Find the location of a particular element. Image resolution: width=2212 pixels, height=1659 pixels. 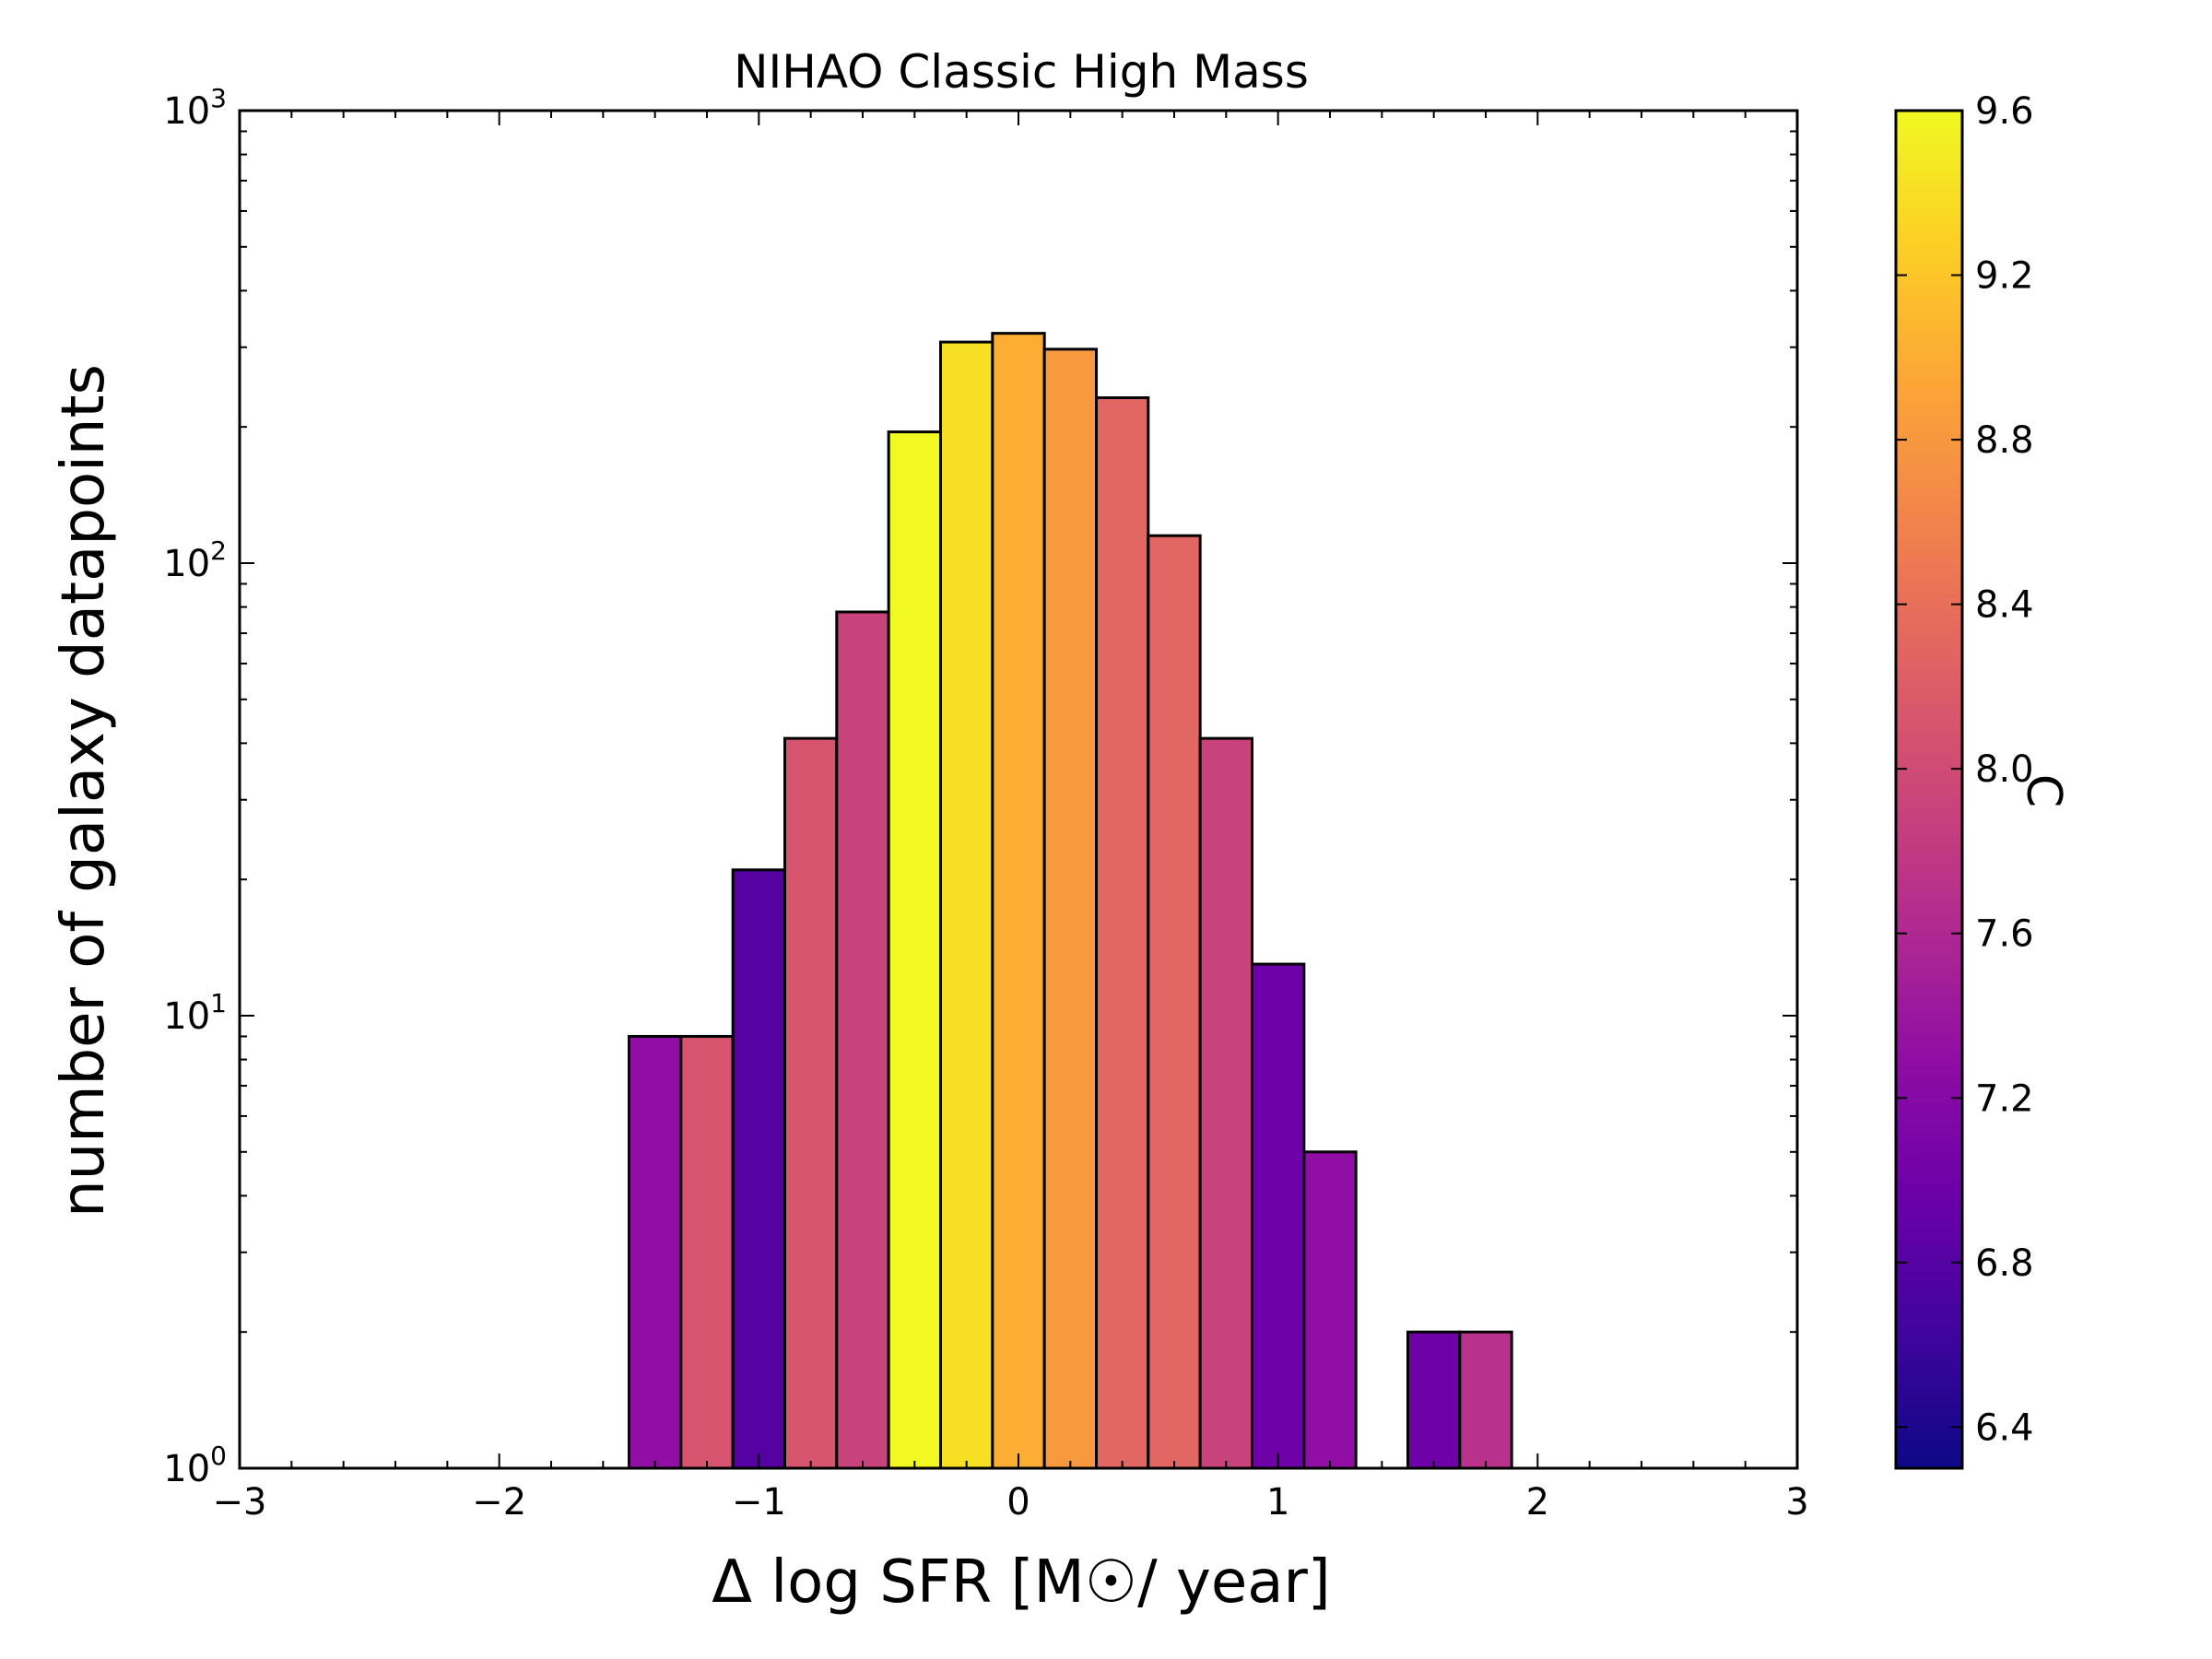

x-tick-label: 2 is located at coordinates (1537, 1502).